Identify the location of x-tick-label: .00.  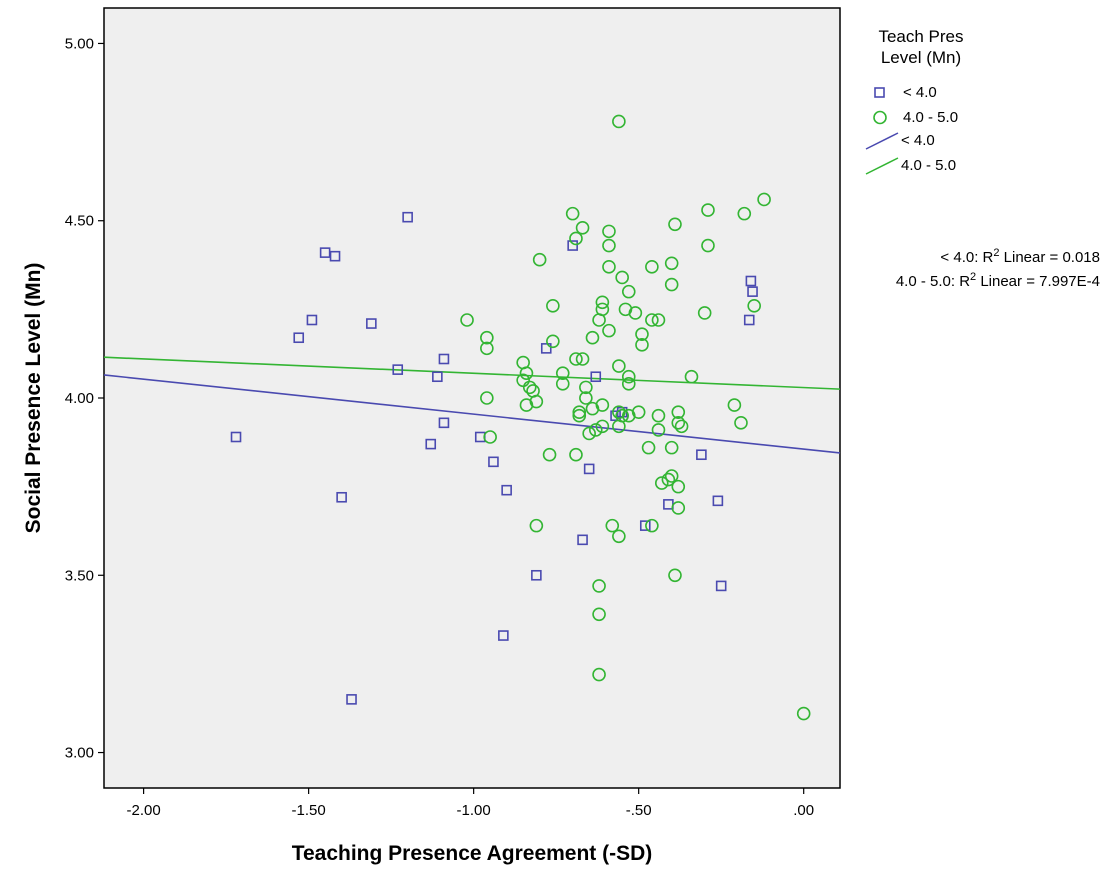
(803, 810).